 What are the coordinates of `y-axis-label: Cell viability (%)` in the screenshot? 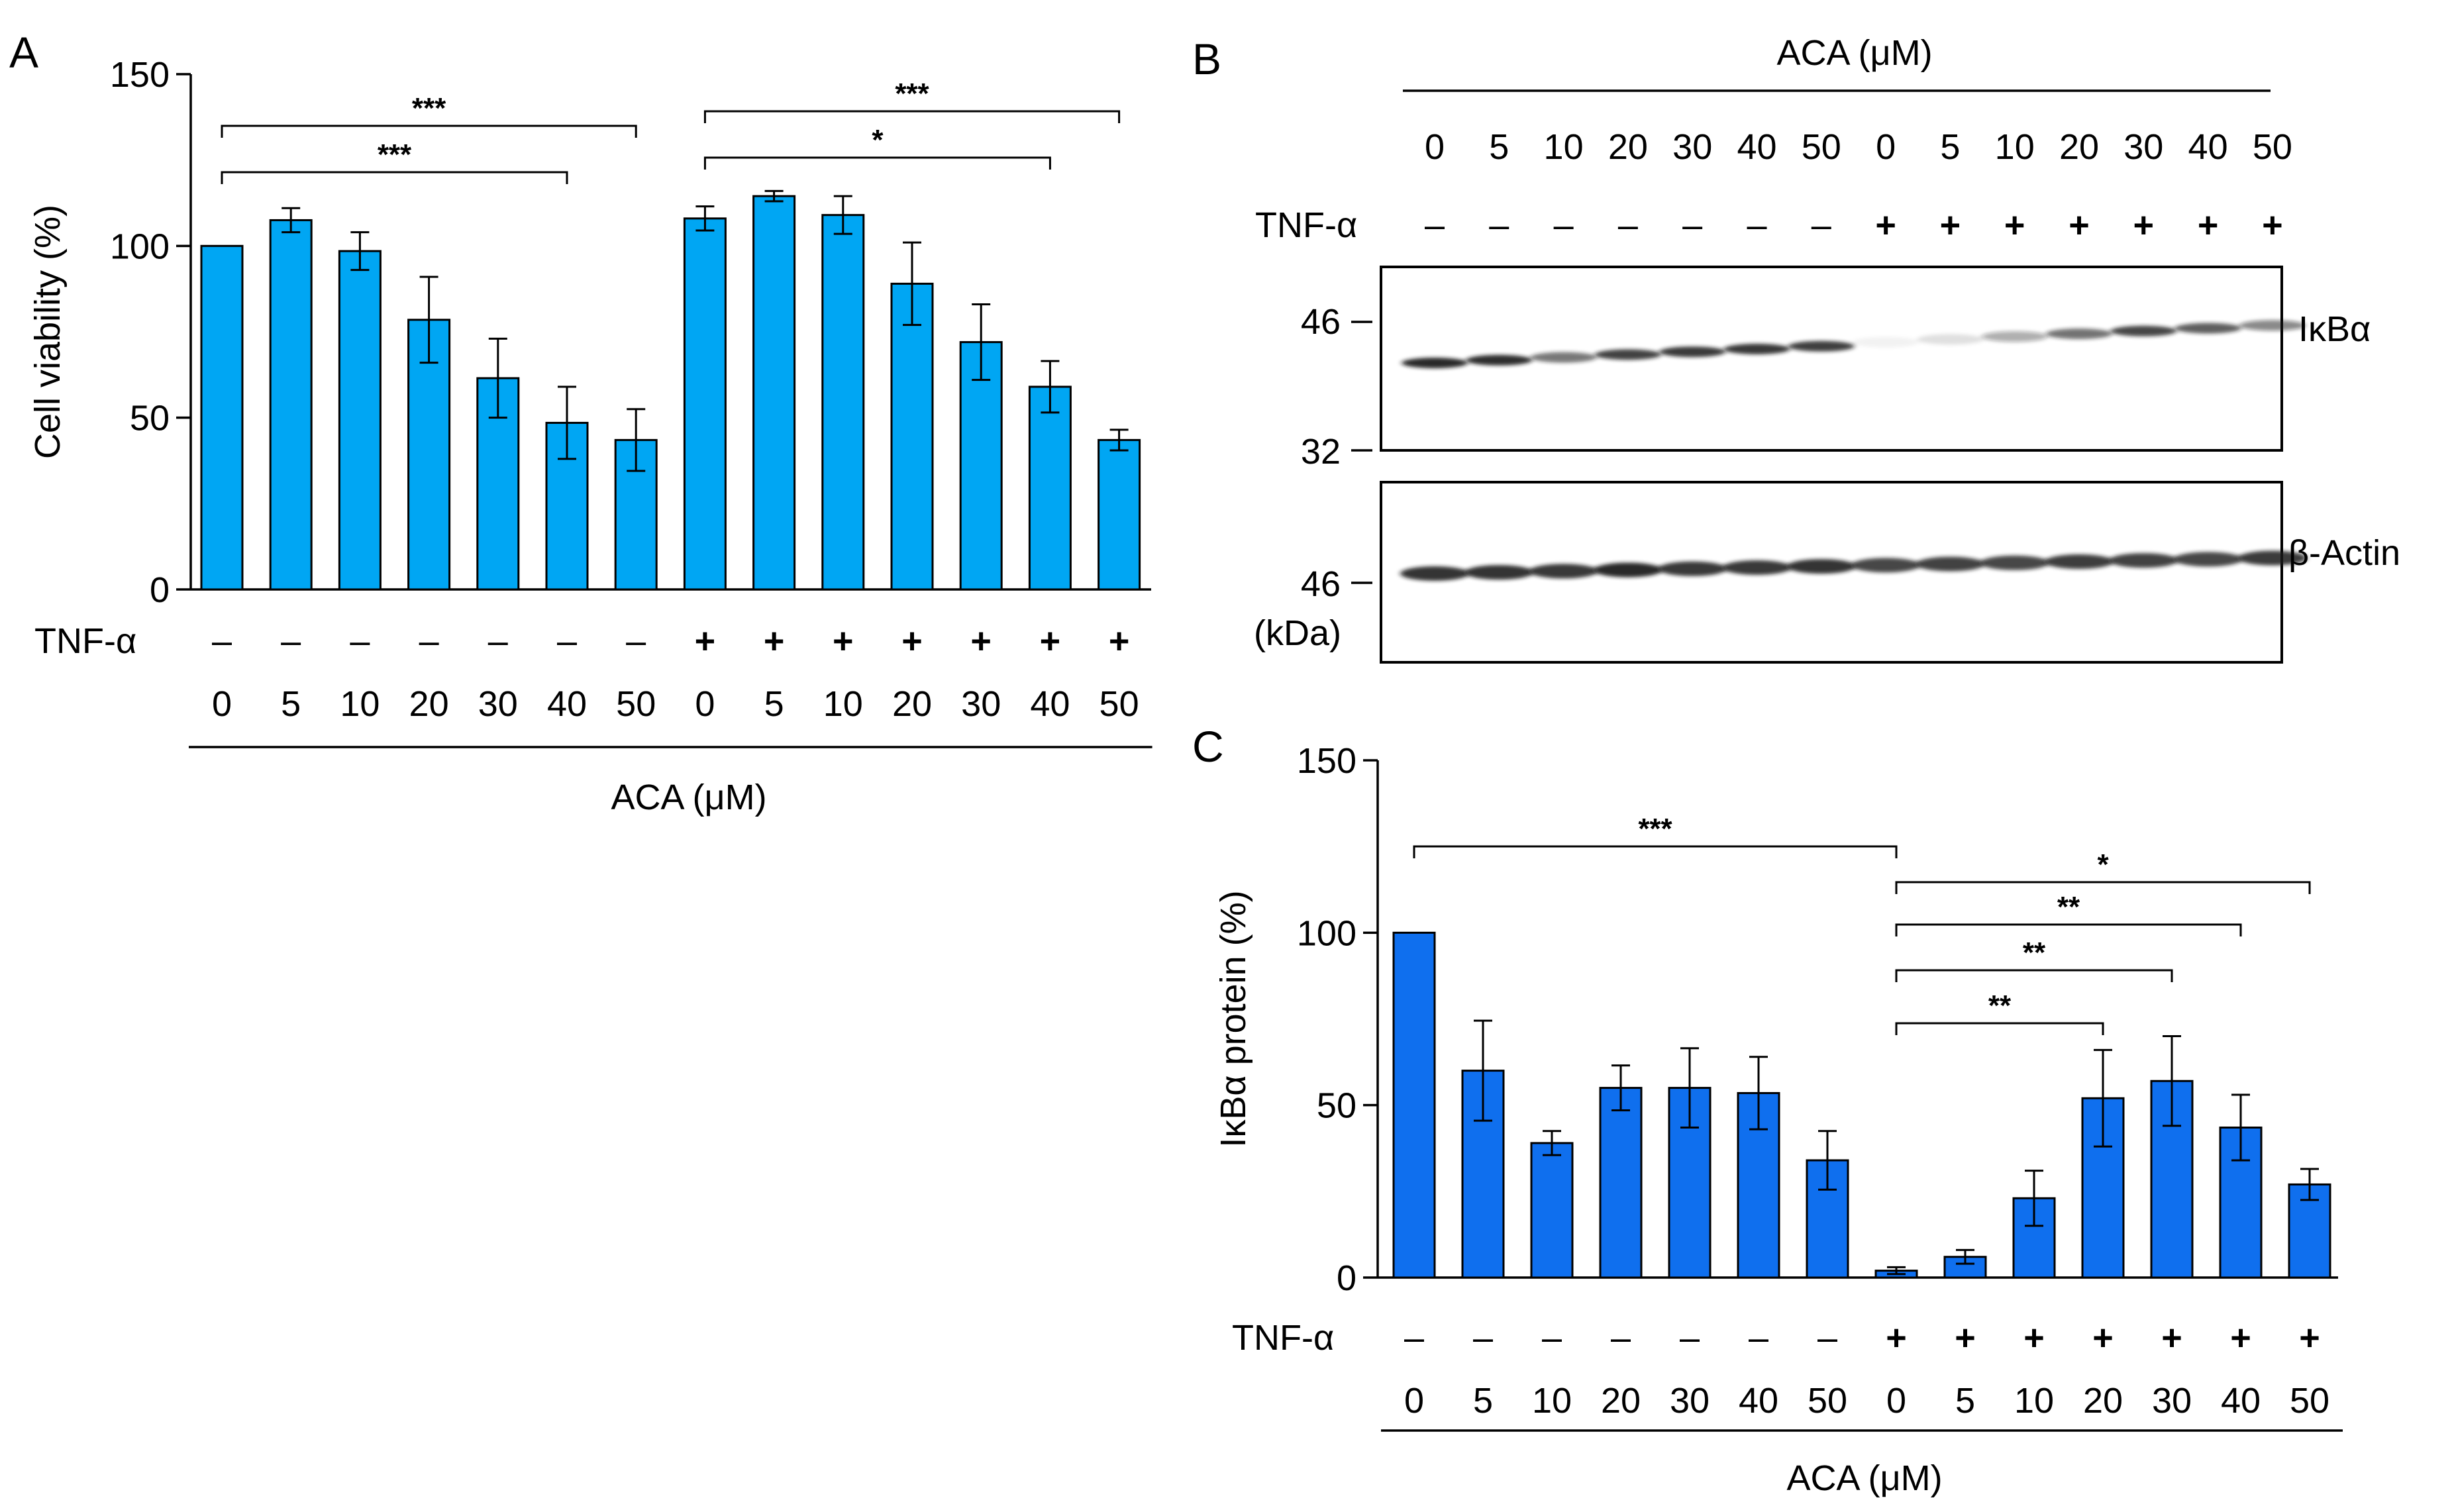 It's located at (48, 332).